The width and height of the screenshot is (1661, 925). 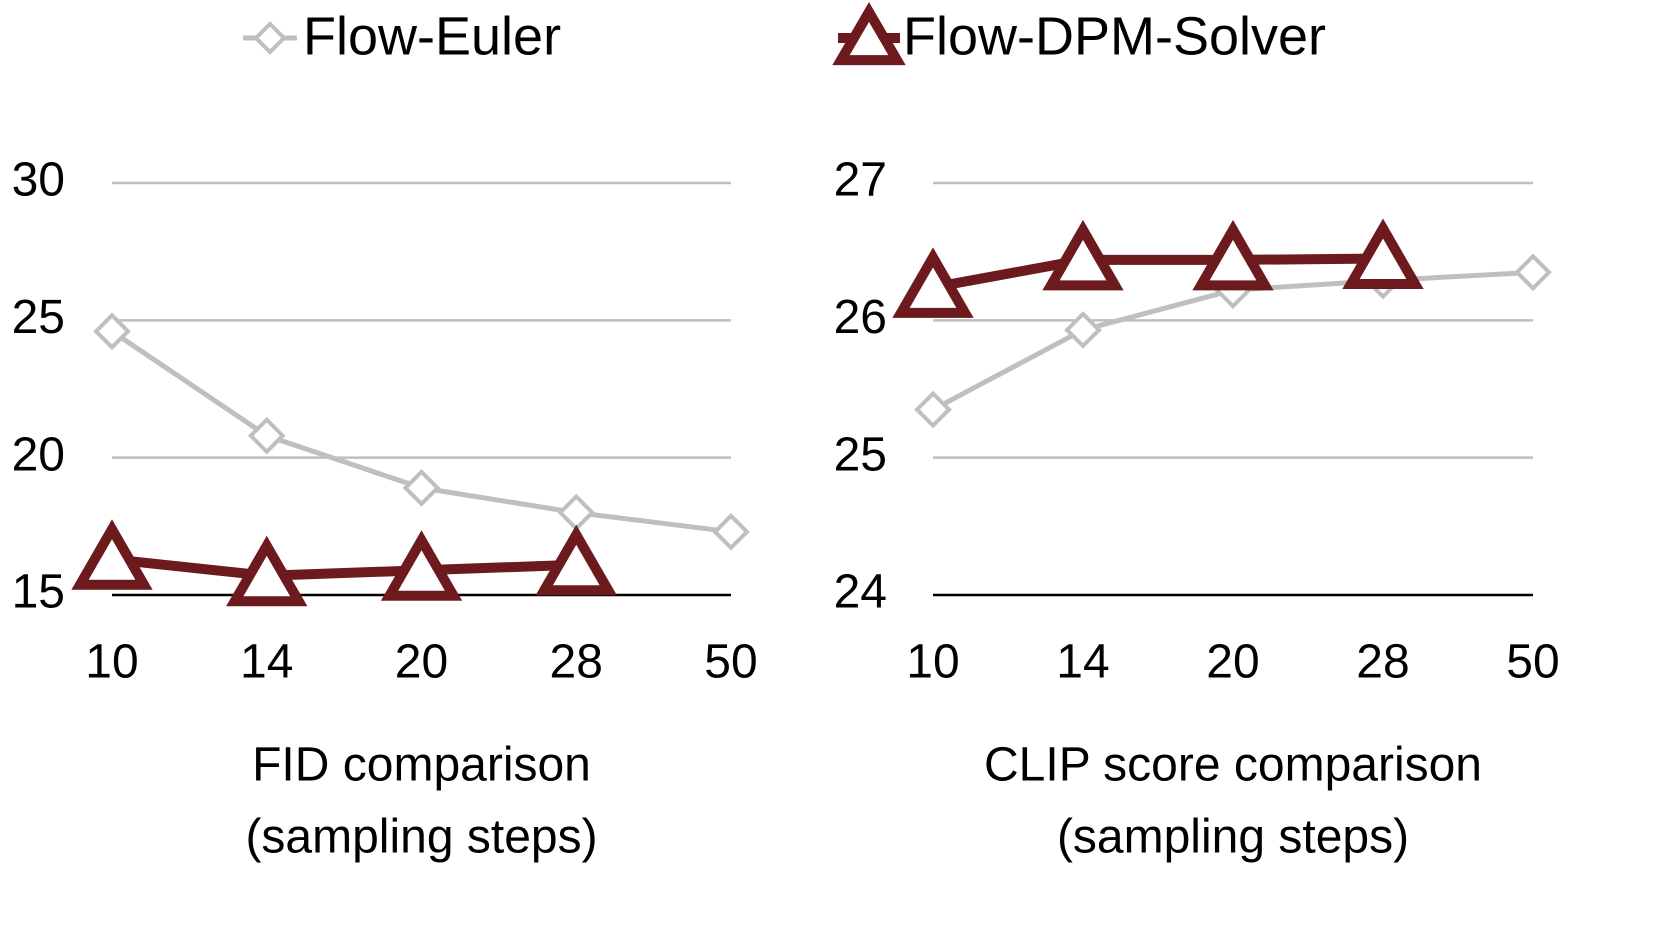 I want to click on y-tick-label: 27, so click(x=860, y=180).